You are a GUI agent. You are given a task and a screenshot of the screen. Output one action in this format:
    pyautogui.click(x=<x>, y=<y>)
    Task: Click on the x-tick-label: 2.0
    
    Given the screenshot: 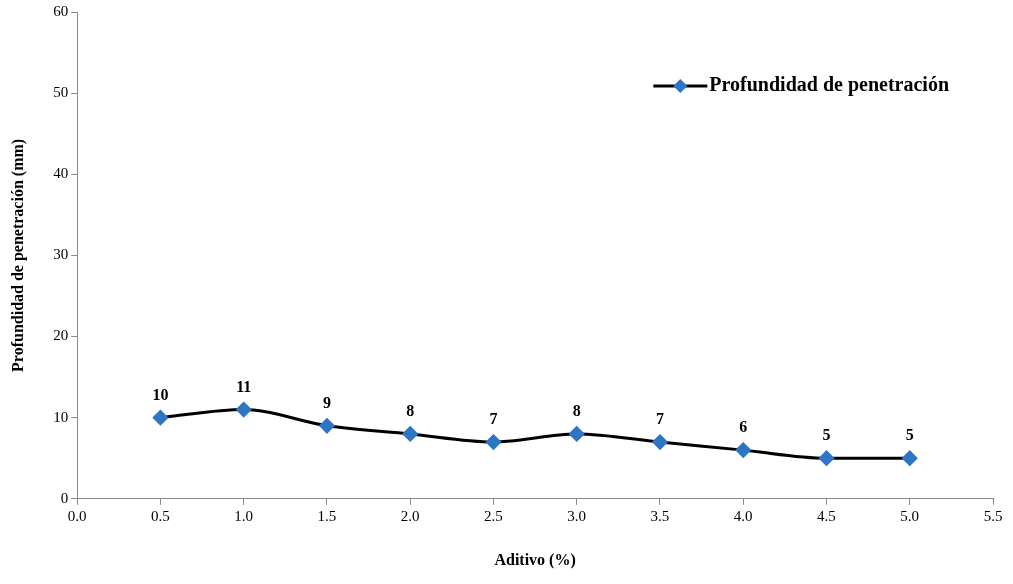 What is the action you would take?
    pyautogui.click(x=410, y=515)
    